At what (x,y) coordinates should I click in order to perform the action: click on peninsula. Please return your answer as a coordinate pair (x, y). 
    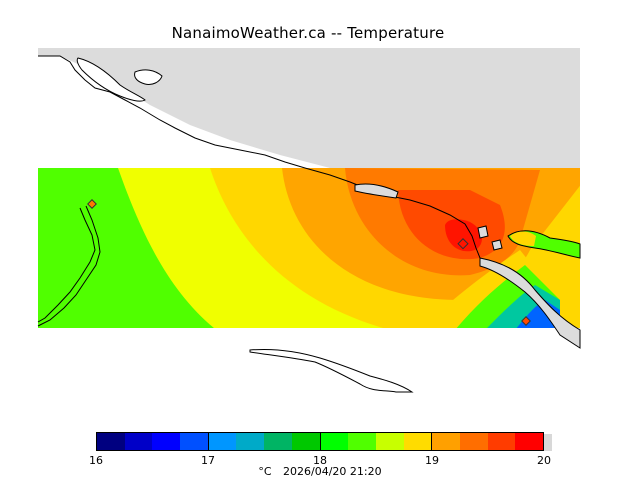
    Looking at the image, I should click on (530, 303).